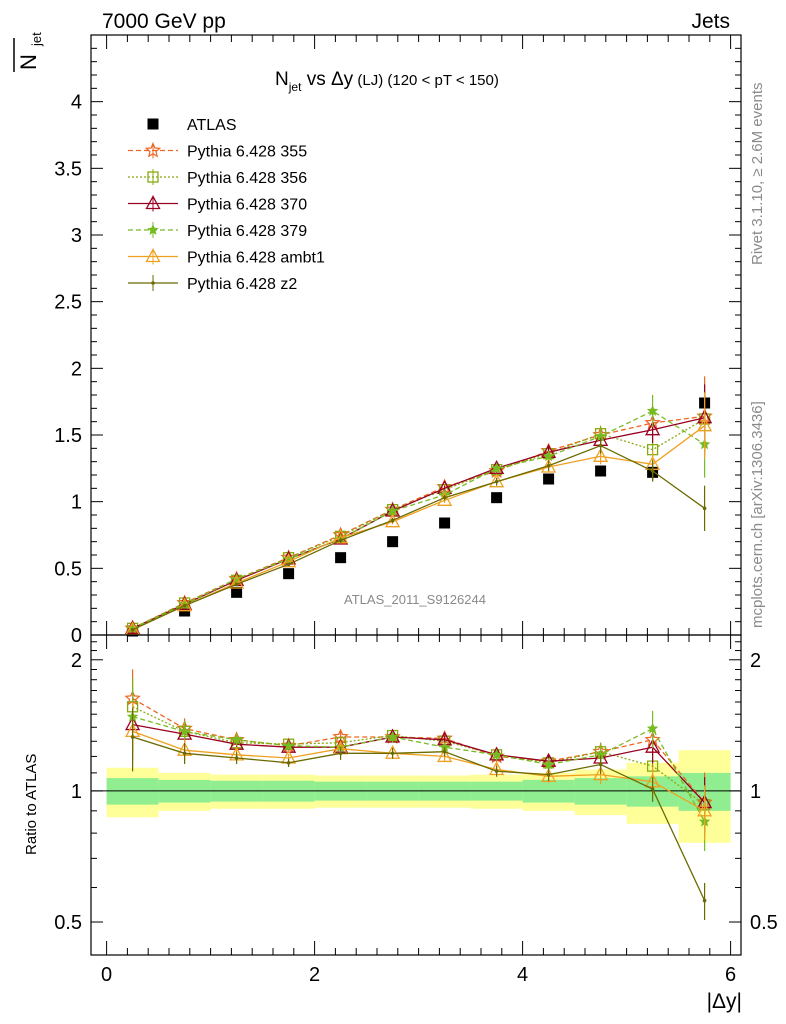  I want to click on legend-item: Pythia 6.428 ambt1, so click(226, 257).